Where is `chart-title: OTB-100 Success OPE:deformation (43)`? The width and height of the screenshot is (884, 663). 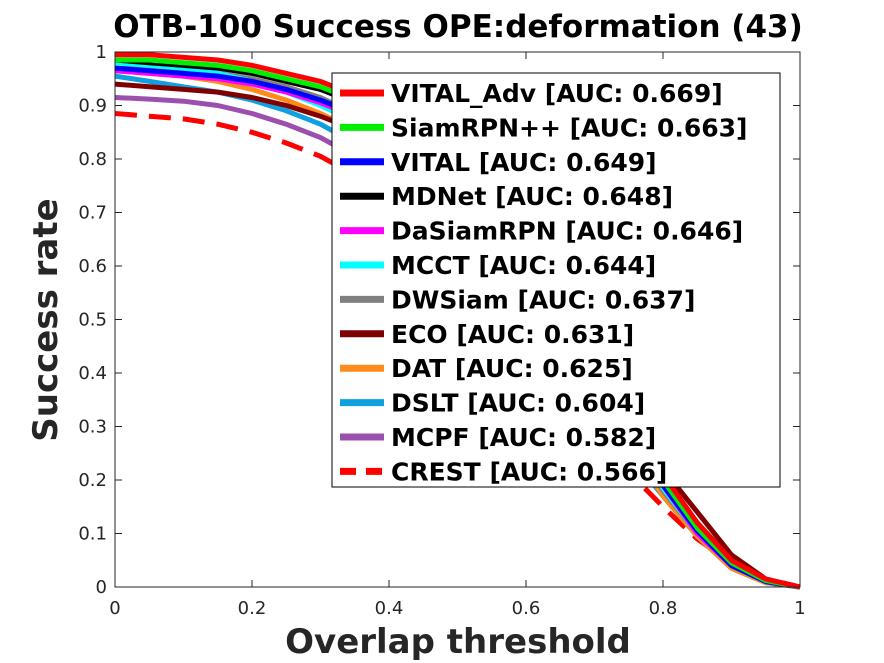
chart-title: OTB-100 Success OPE:deformation (43) is located at coordinates (458, 27).